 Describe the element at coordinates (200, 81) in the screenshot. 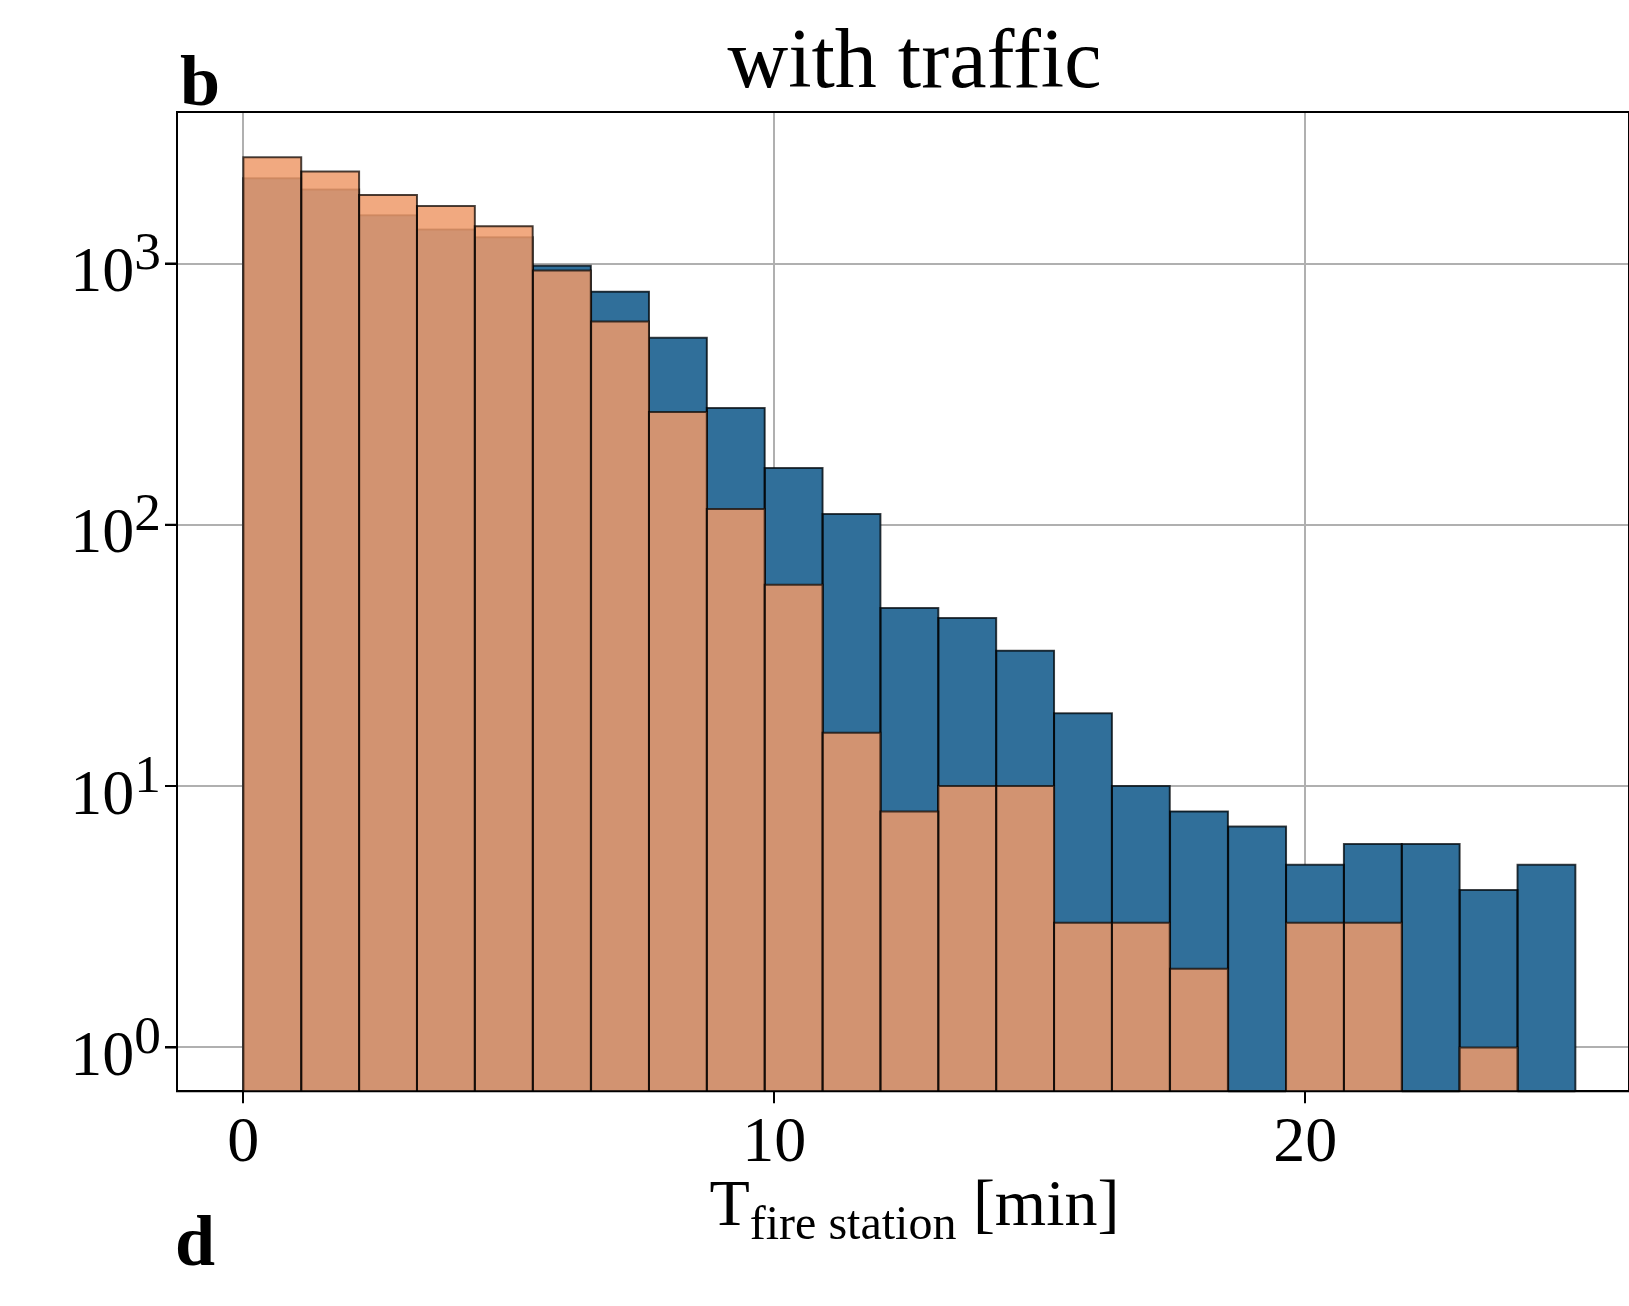

I see `annotation: b` at that location.